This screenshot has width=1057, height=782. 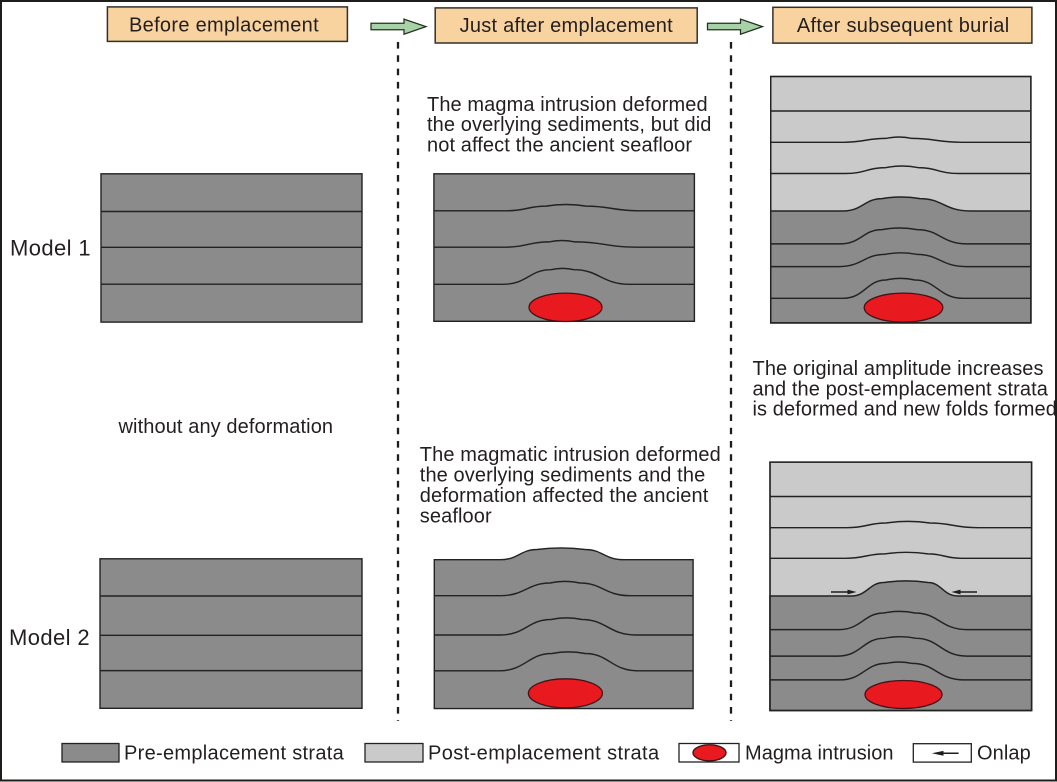 I want to click on svg-text:and the post-emplacement strat: and the post-emplacement strata, so click(x=901, y=389).